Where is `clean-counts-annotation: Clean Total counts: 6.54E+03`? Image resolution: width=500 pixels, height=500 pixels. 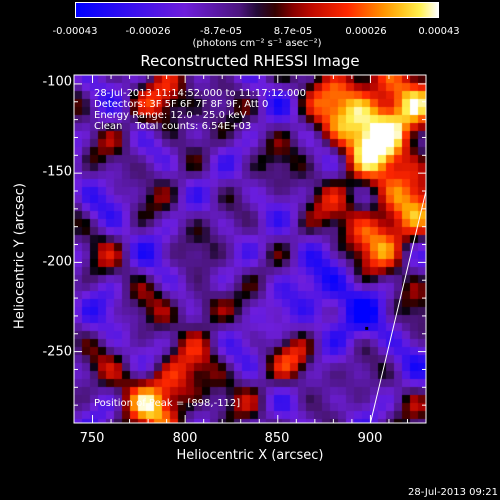 clean-counts-annotation: Clean Total counts: 6.54E+03 is located at coordinates (173, 126).